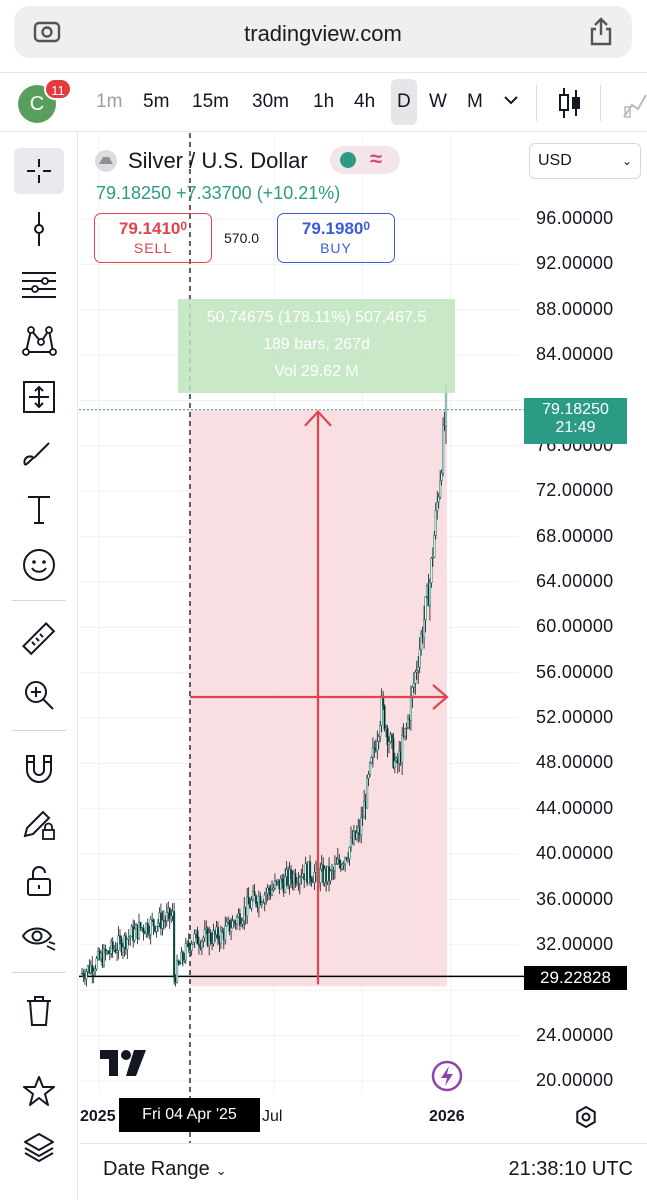  Describe the element at coordinates (39, 565) in the screenshot. I see `emoji-tool` at that location.